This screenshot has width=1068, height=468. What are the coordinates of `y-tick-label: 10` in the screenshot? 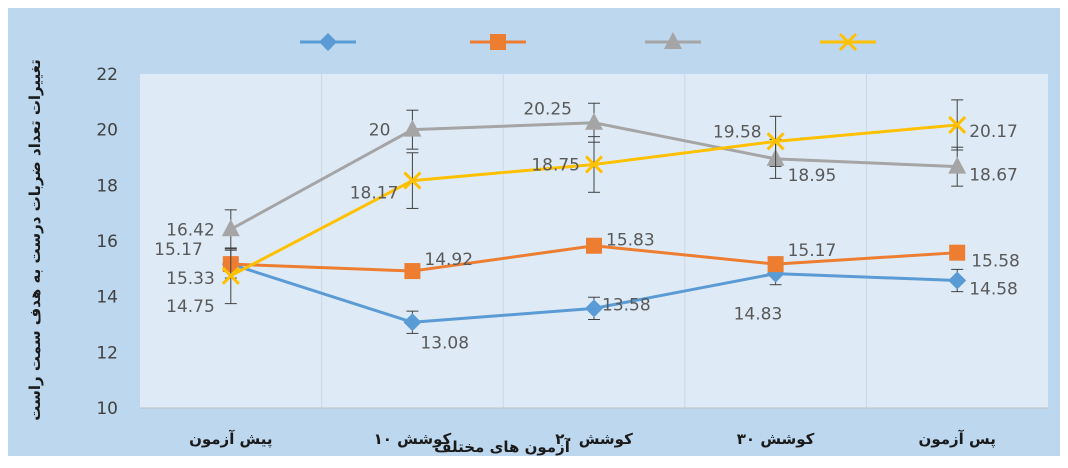 It's located at (107, 409).